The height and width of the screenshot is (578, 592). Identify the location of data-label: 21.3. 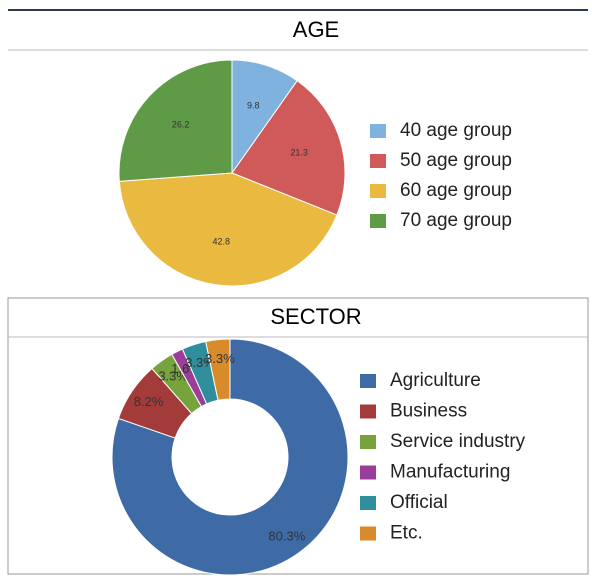
(299, 153).